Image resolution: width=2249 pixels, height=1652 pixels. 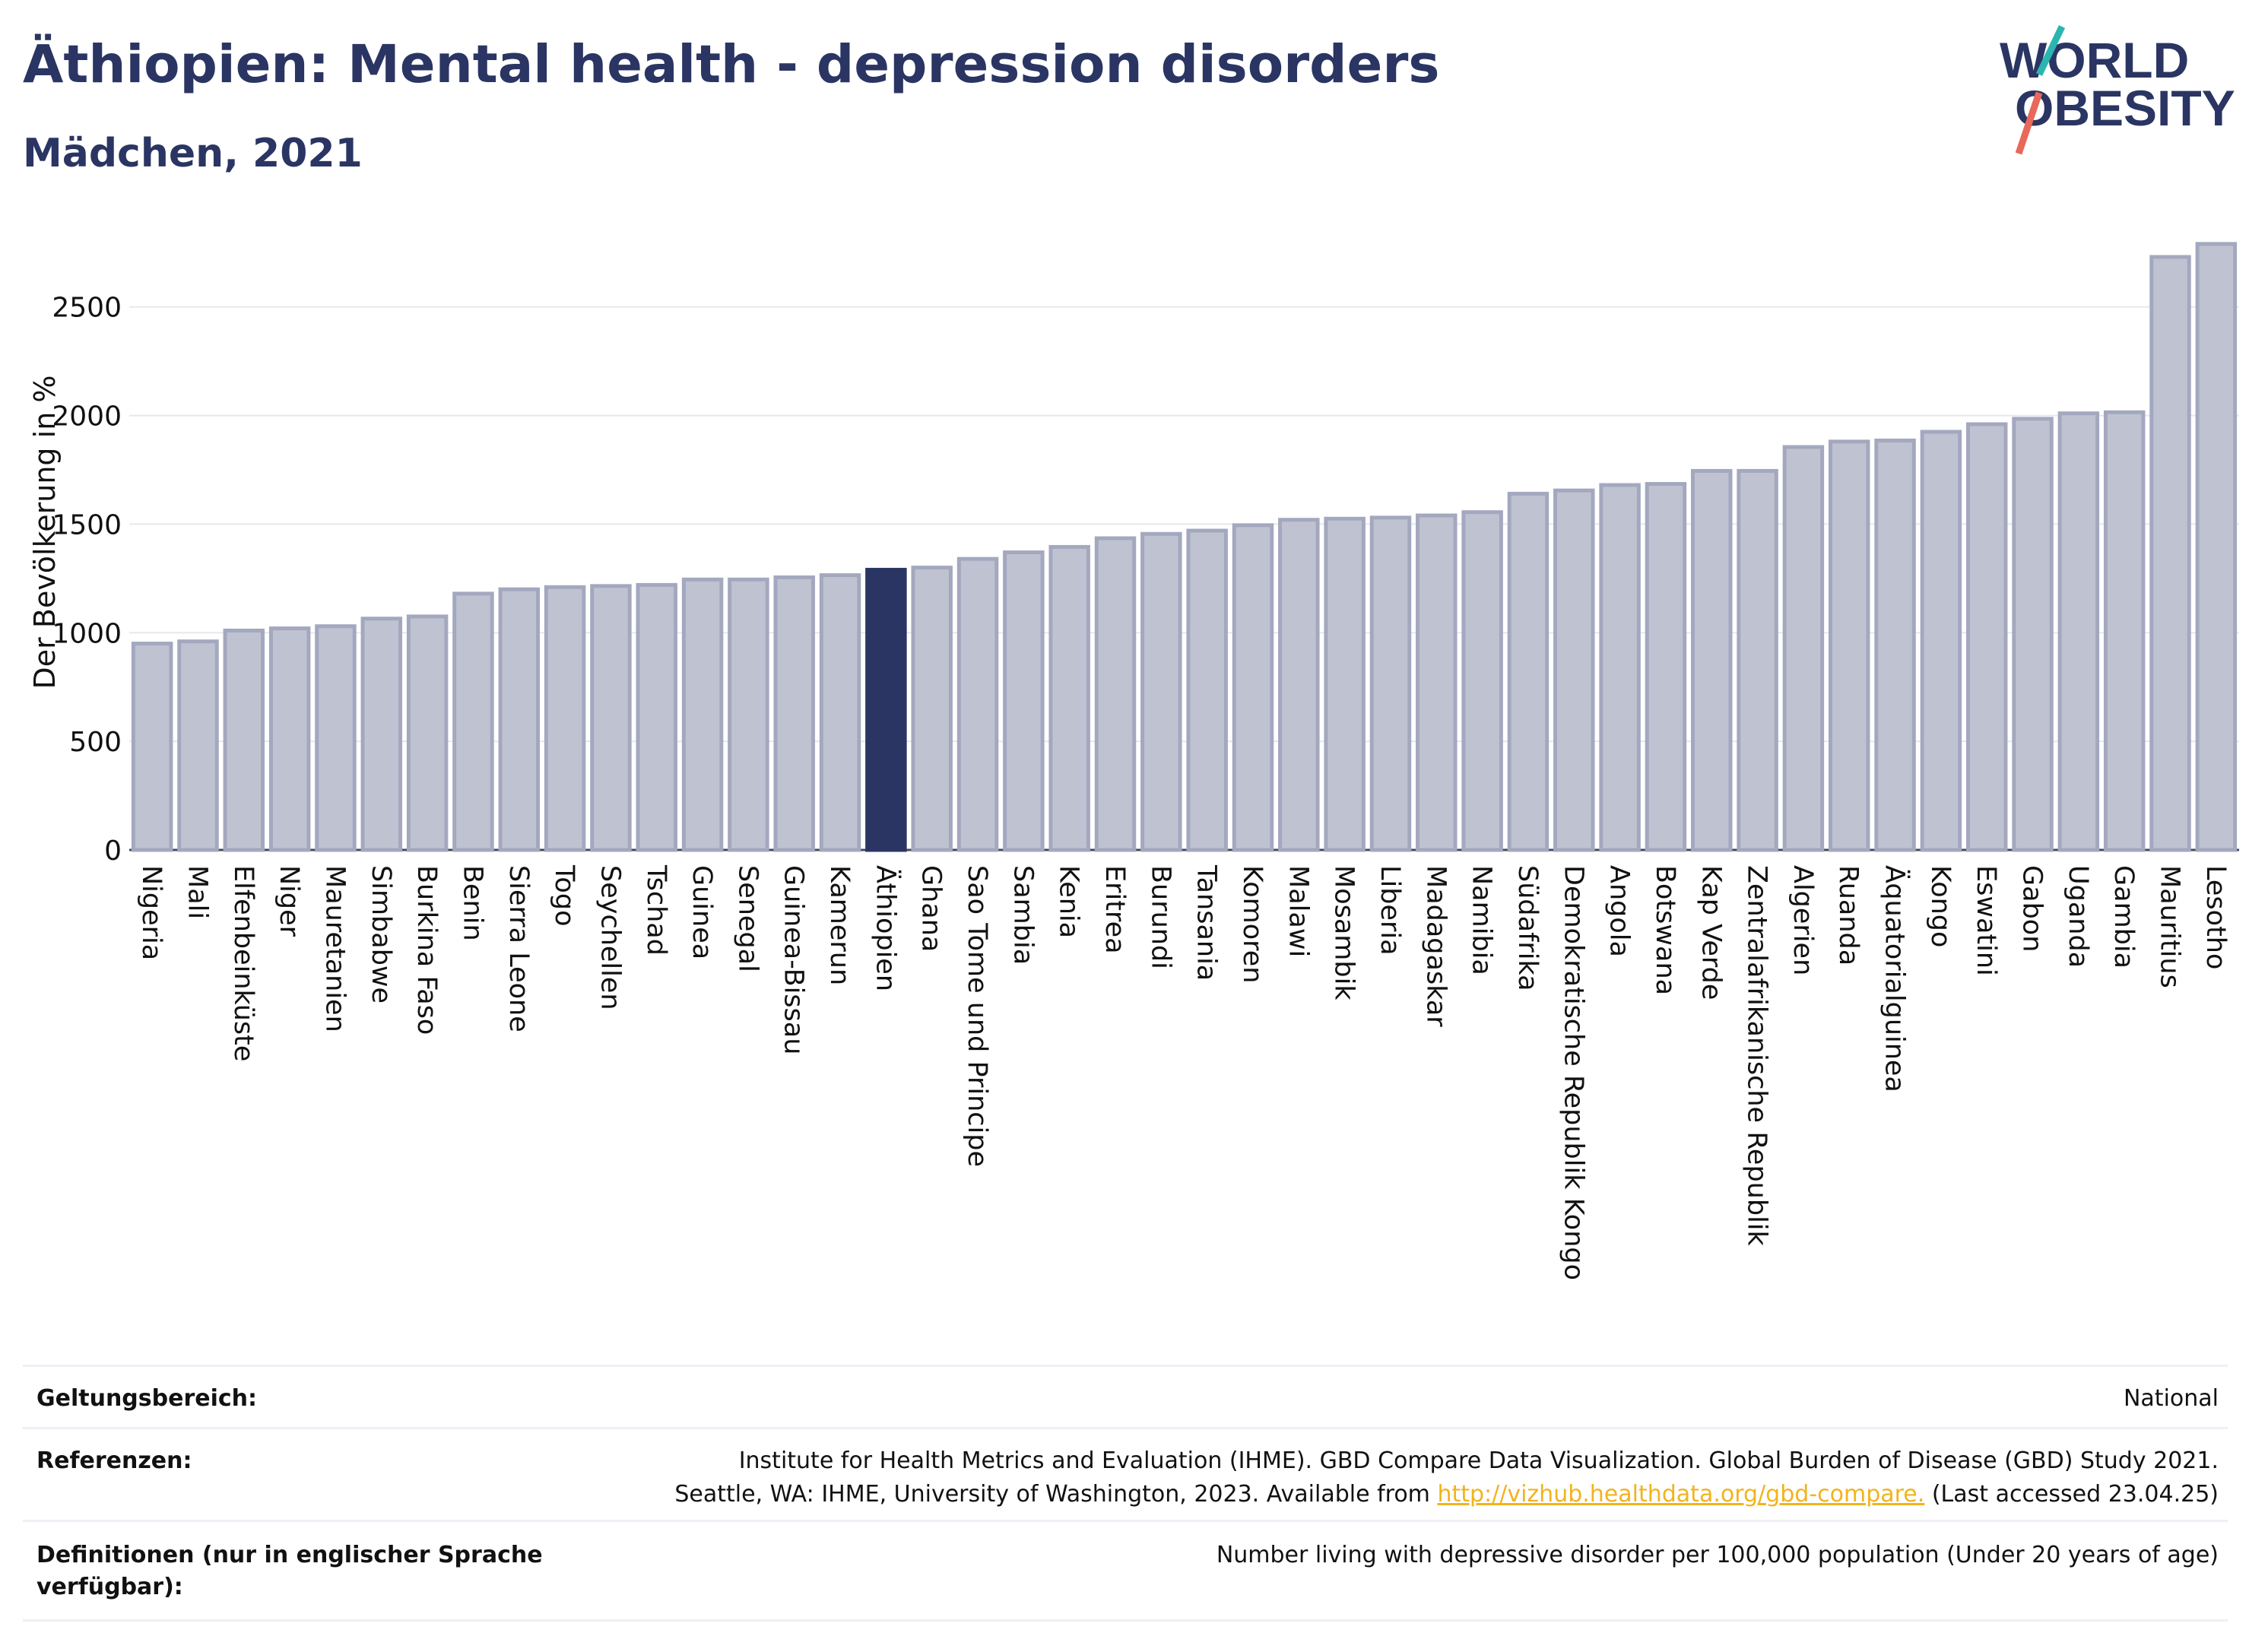 I want to click on world-obesity-logo: WORLD OBESITY, so click(x=2117, y=90).